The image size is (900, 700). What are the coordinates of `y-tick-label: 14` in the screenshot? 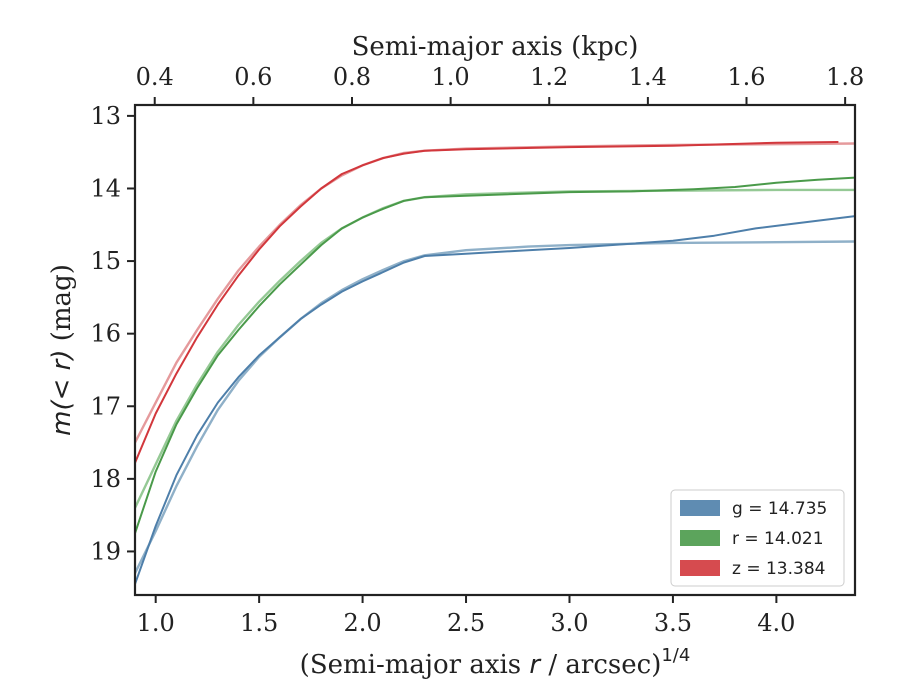 It's located at (105, 188).